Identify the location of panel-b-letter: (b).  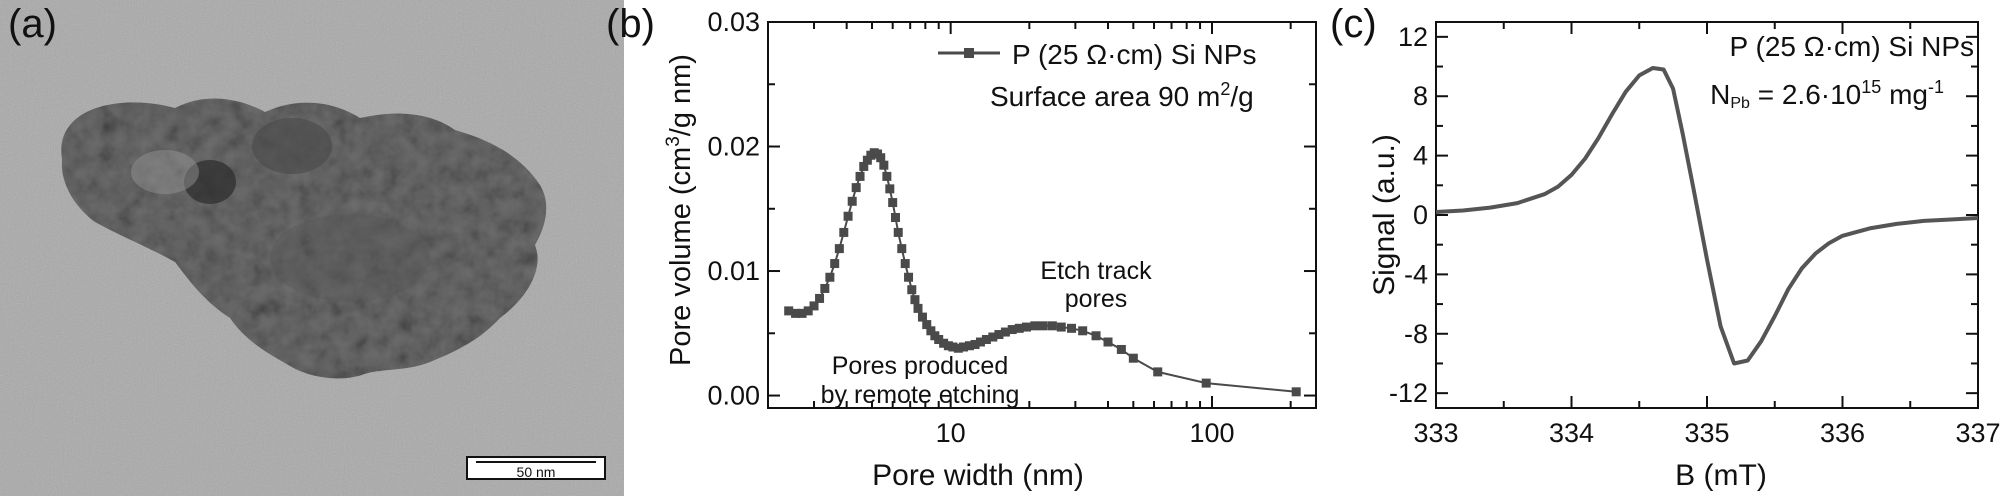
(630, 24).